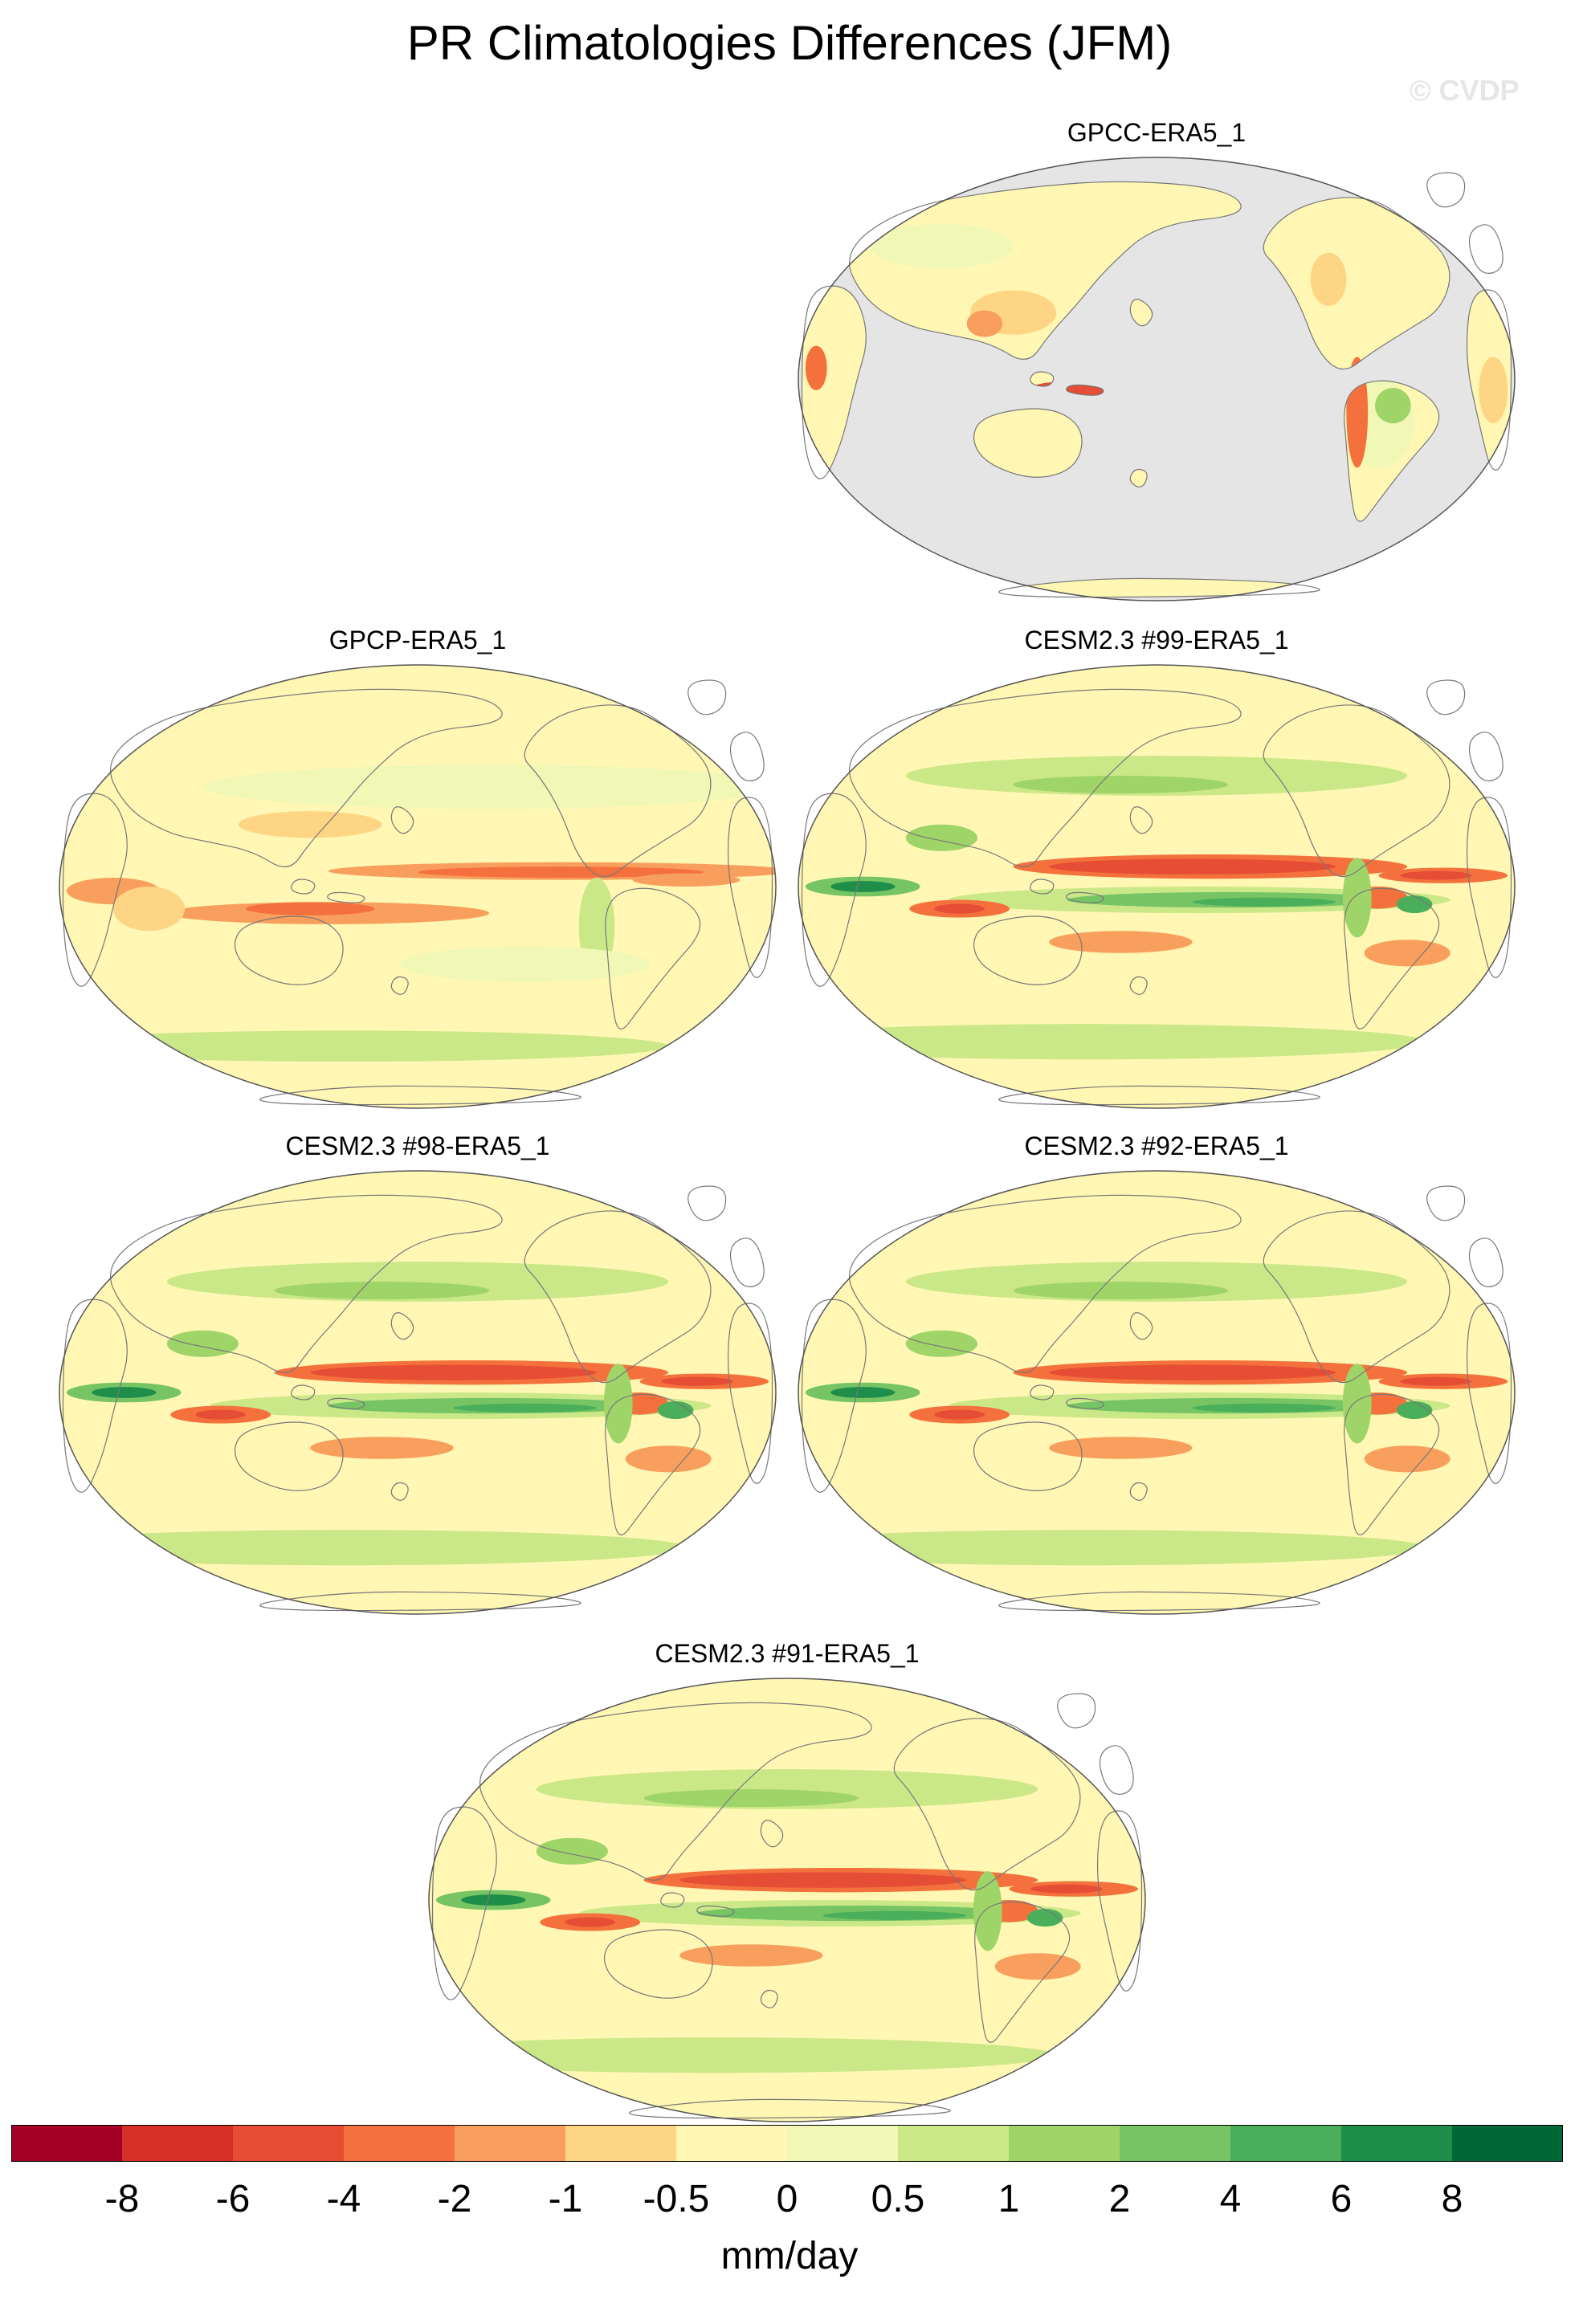 The height and width of the screenshot is (2324, 1579). What do you see at coordinates (1009, 2199) in the screenshot?
I see `colorbar-tick-label: 1` at bounding box center [1009, 2199].